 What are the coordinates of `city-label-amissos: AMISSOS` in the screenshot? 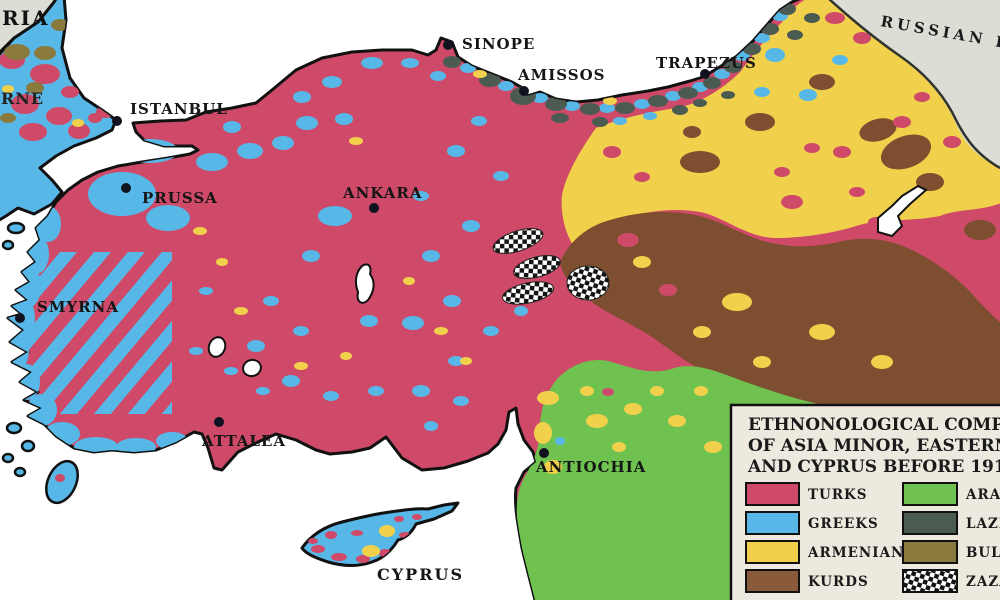 It's located at (561, 75).